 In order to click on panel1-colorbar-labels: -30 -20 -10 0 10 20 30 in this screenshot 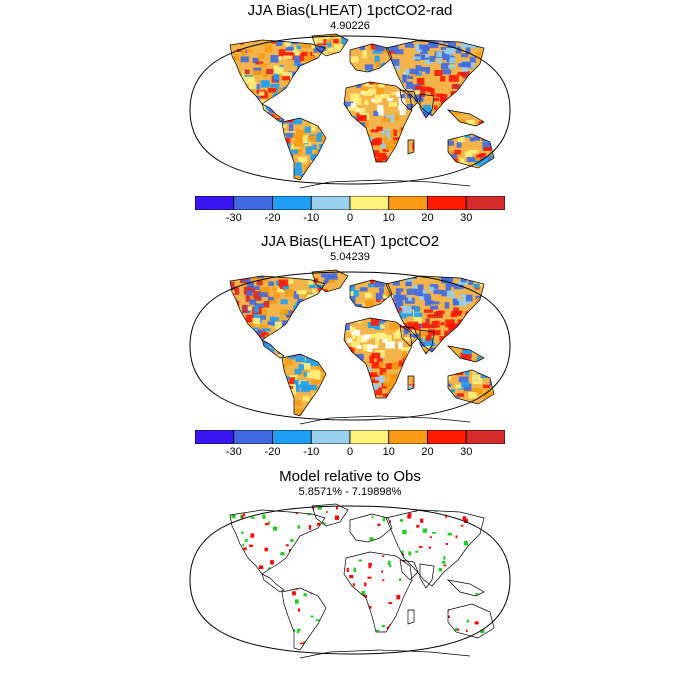, I will do `click(350, 219)`.